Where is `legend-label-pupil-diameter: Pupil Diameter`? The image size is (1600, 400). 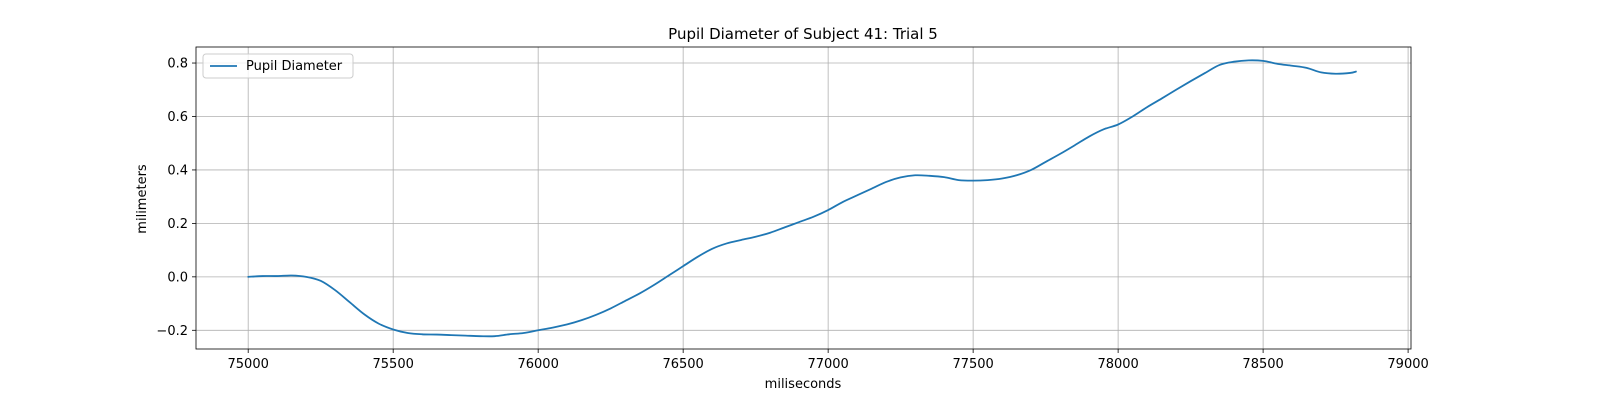 legend-label-pupil-diameter: Pupil Diameter is located at coordinates (294, 66).